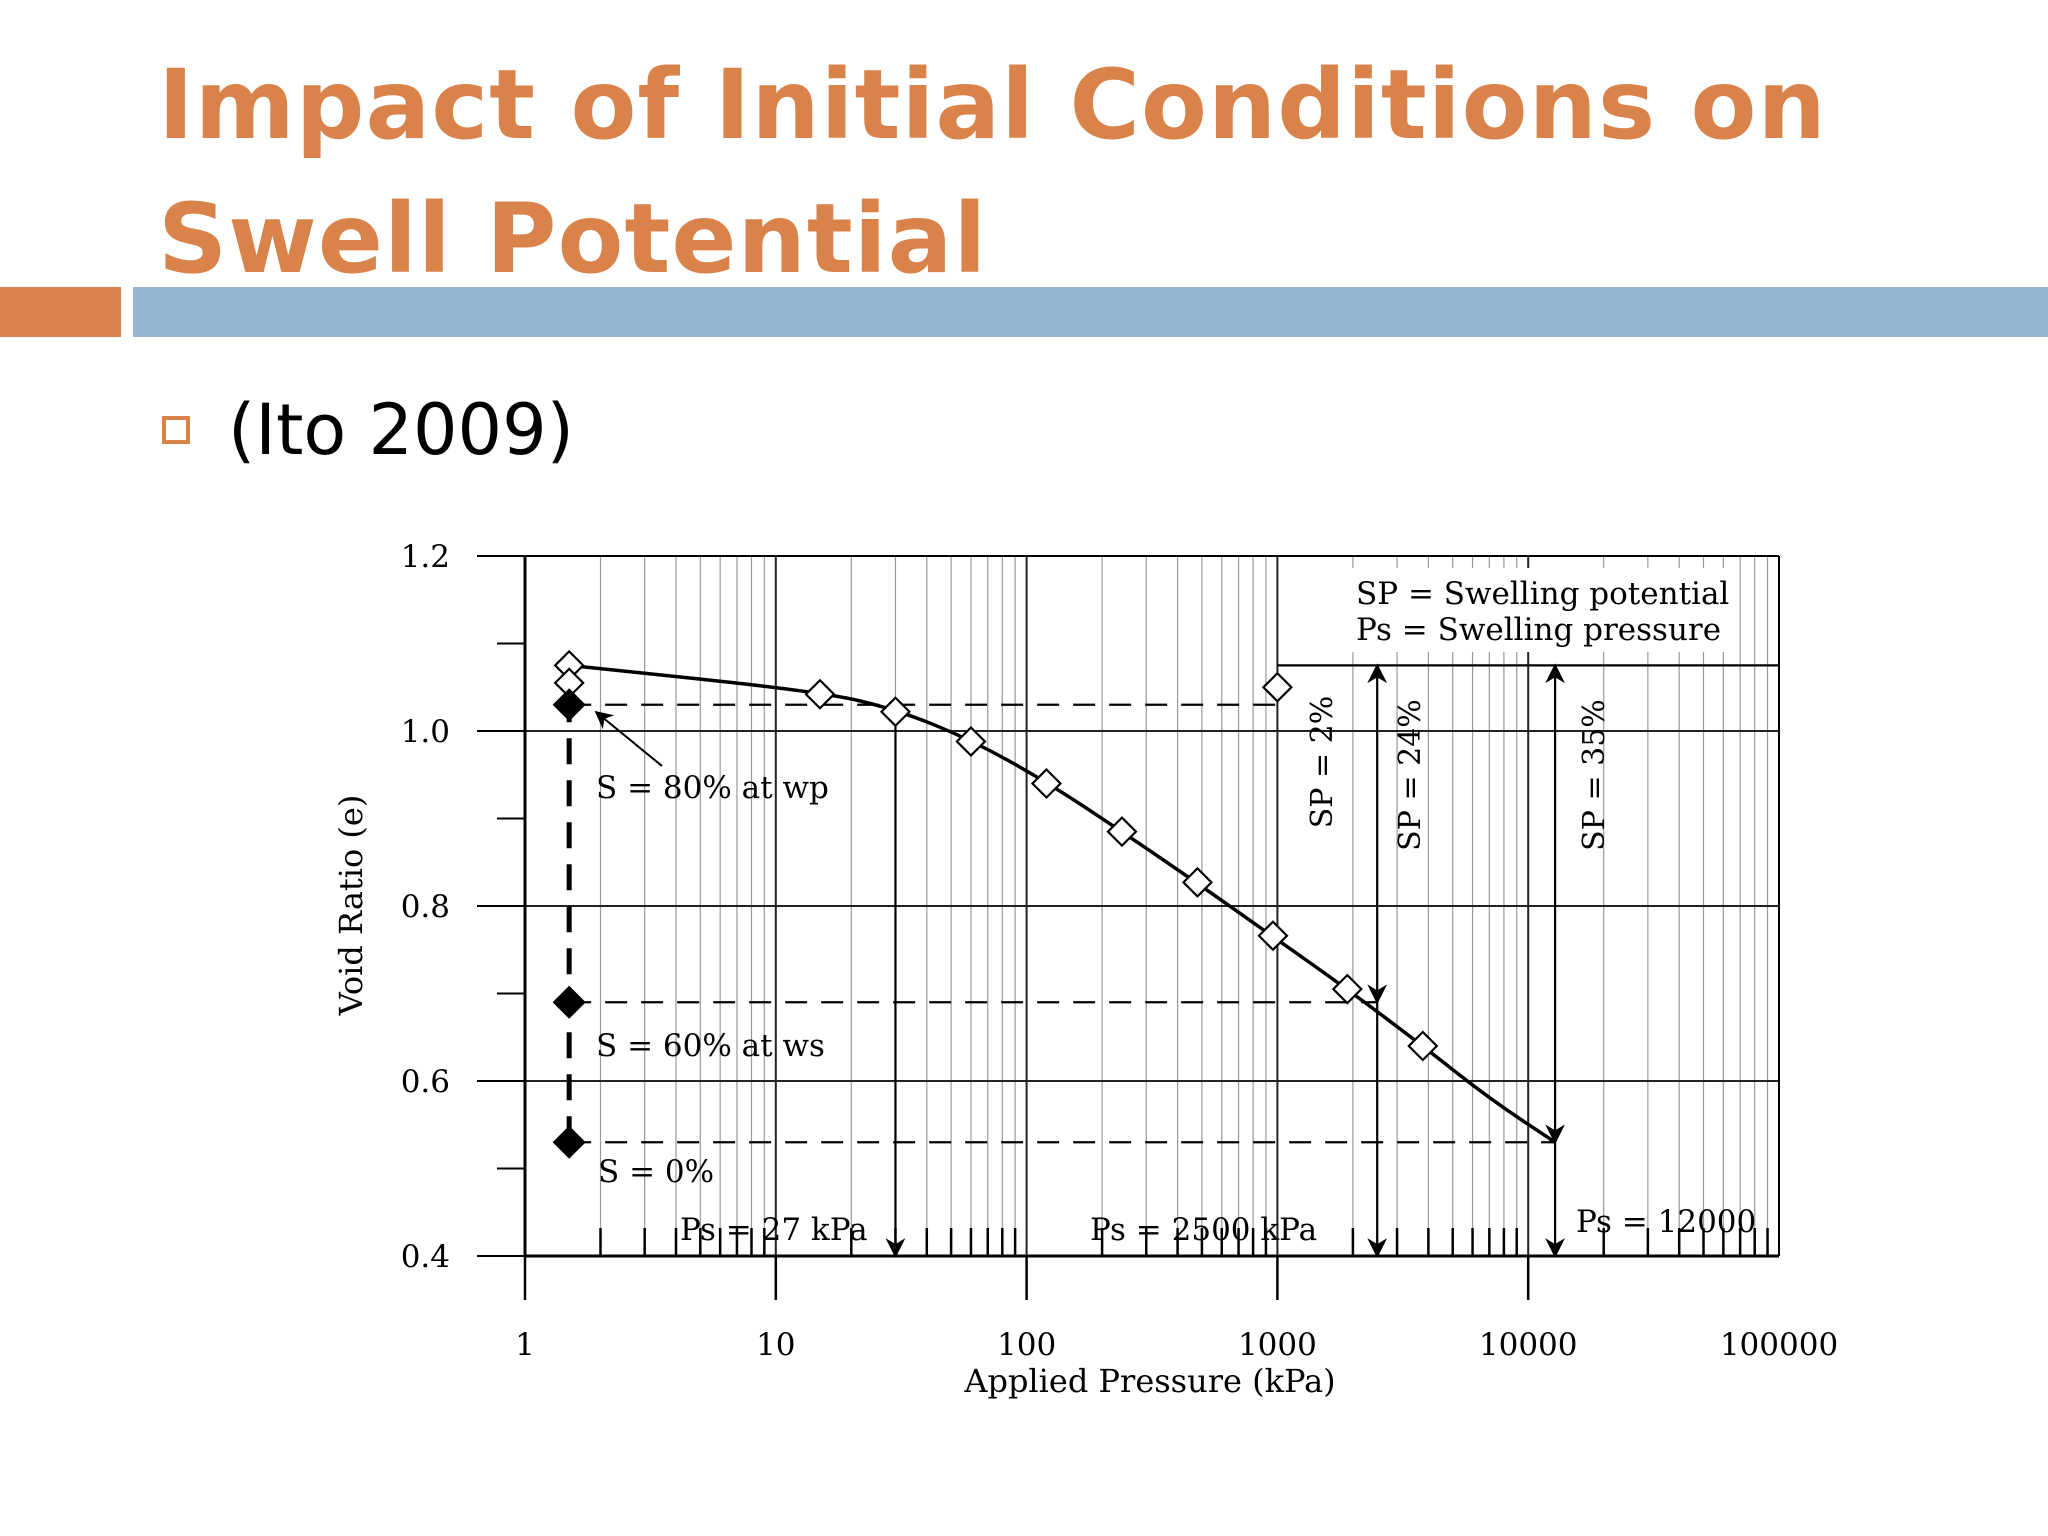  Describe the element at coordinates (628, 738) in the screenshot. I see `annotation-s80-leader` at that location.